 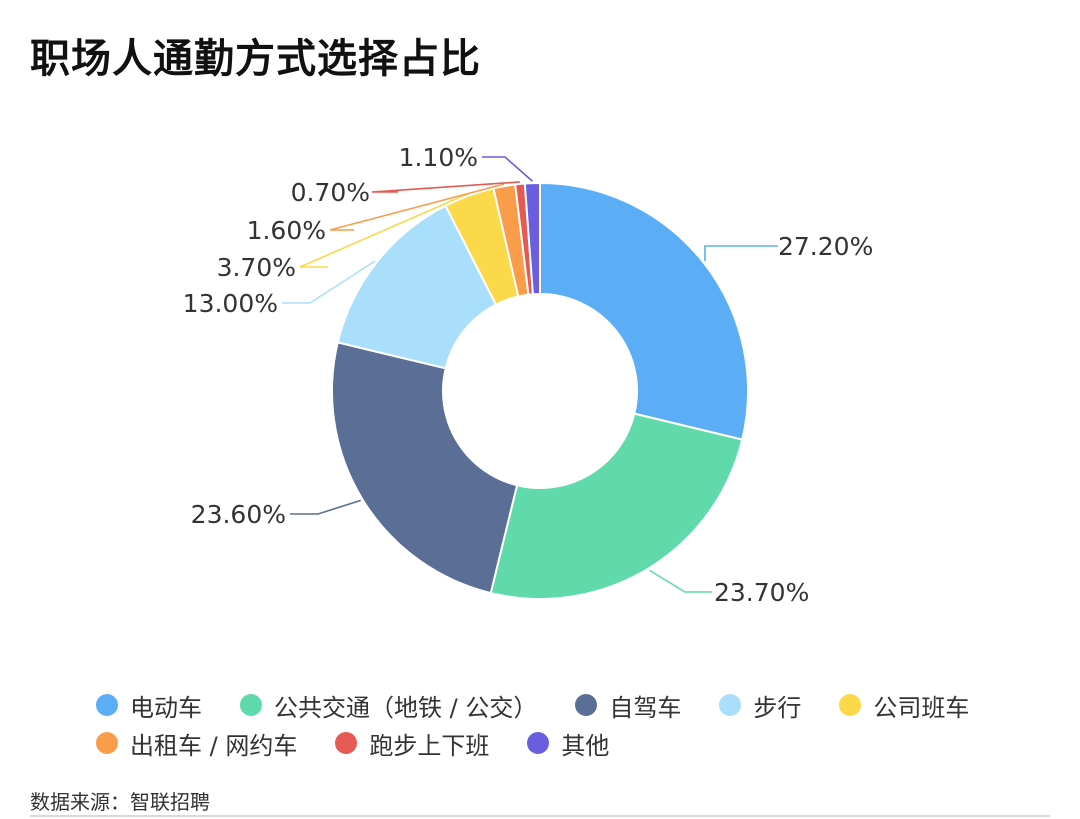 What do you see at coordinates (214, 745) in the screenshot?
I see `legend-label: 出租车 / 网约车` at bounding box center [214, 745].